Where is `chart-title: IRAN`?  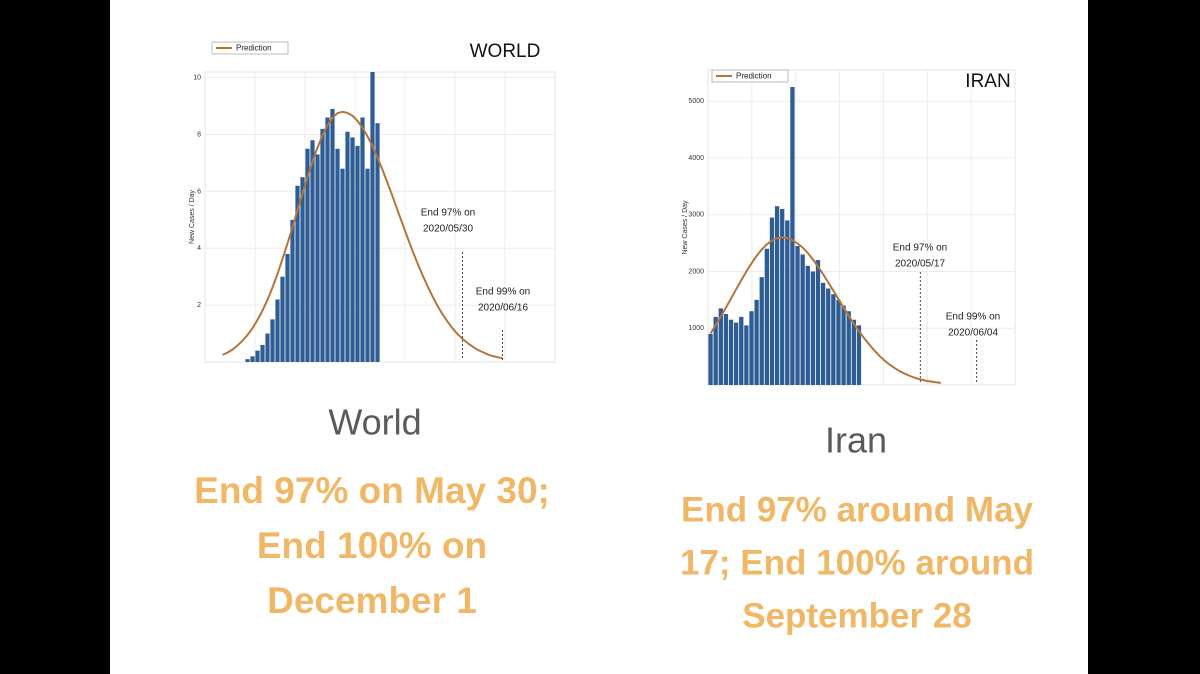 chart-title: IRAN is located at coordinates (987, 81).